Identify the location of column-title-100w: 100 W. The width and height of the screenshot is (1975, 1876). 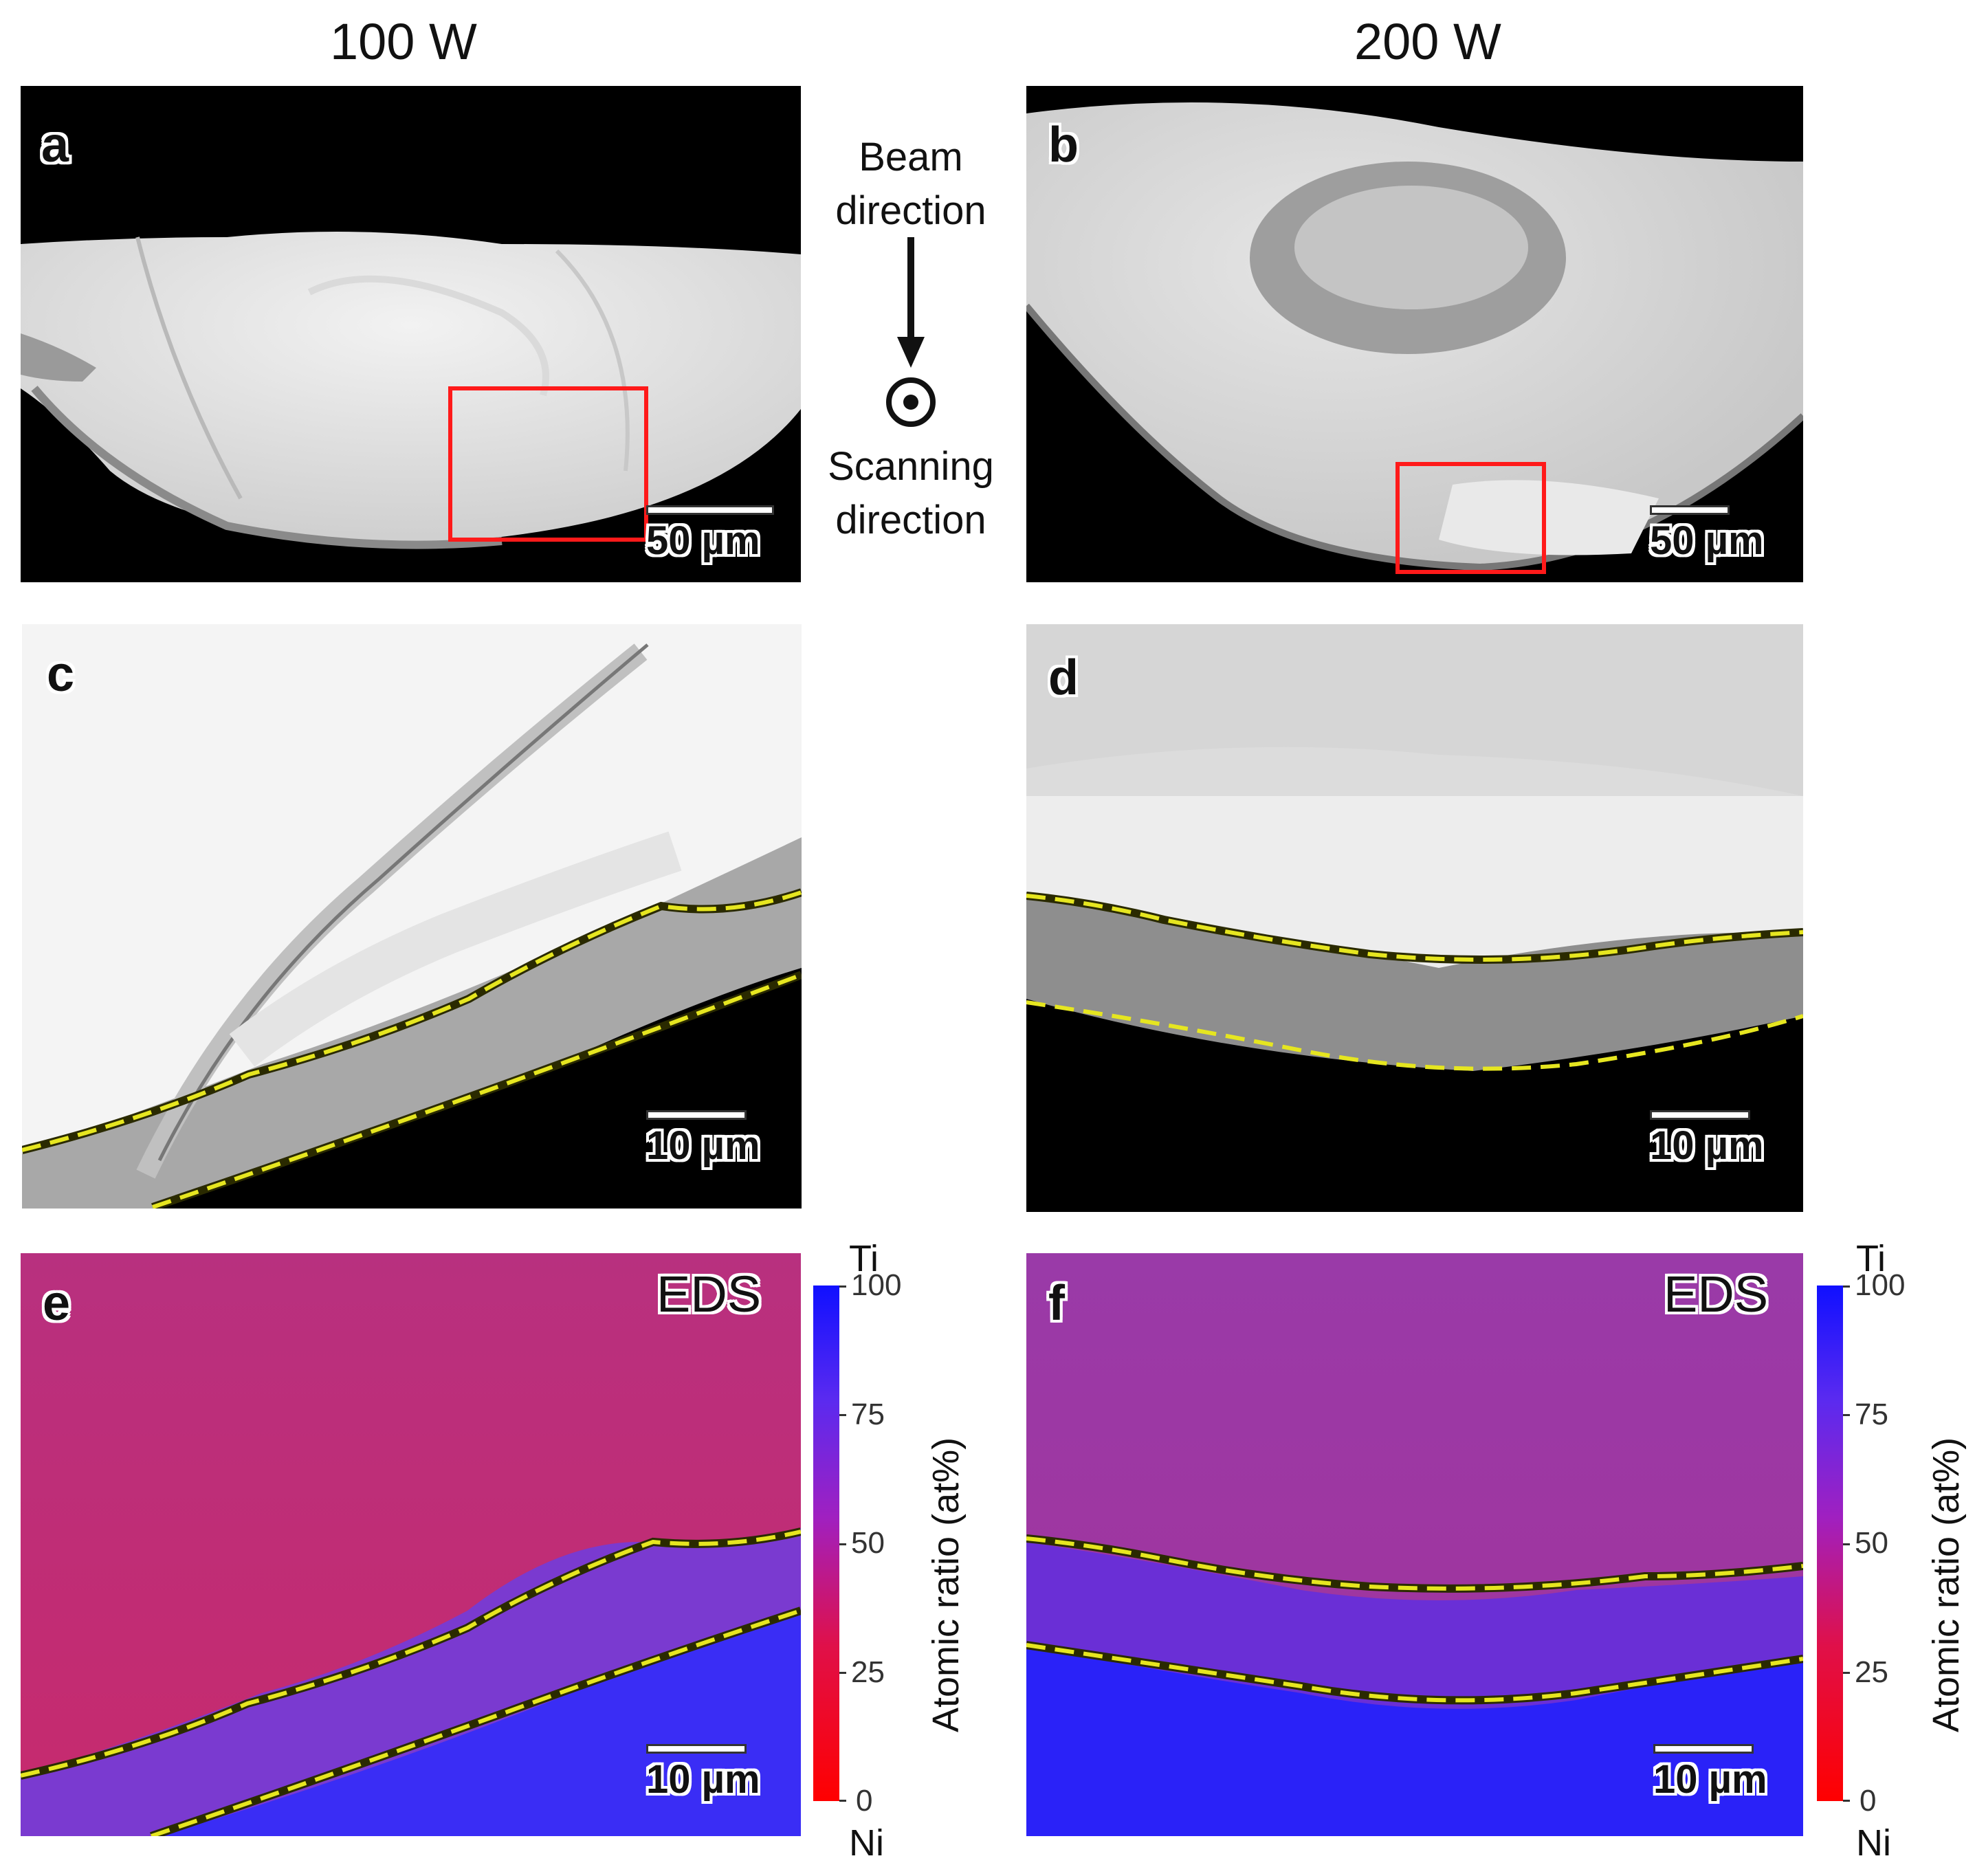
(403, 41).